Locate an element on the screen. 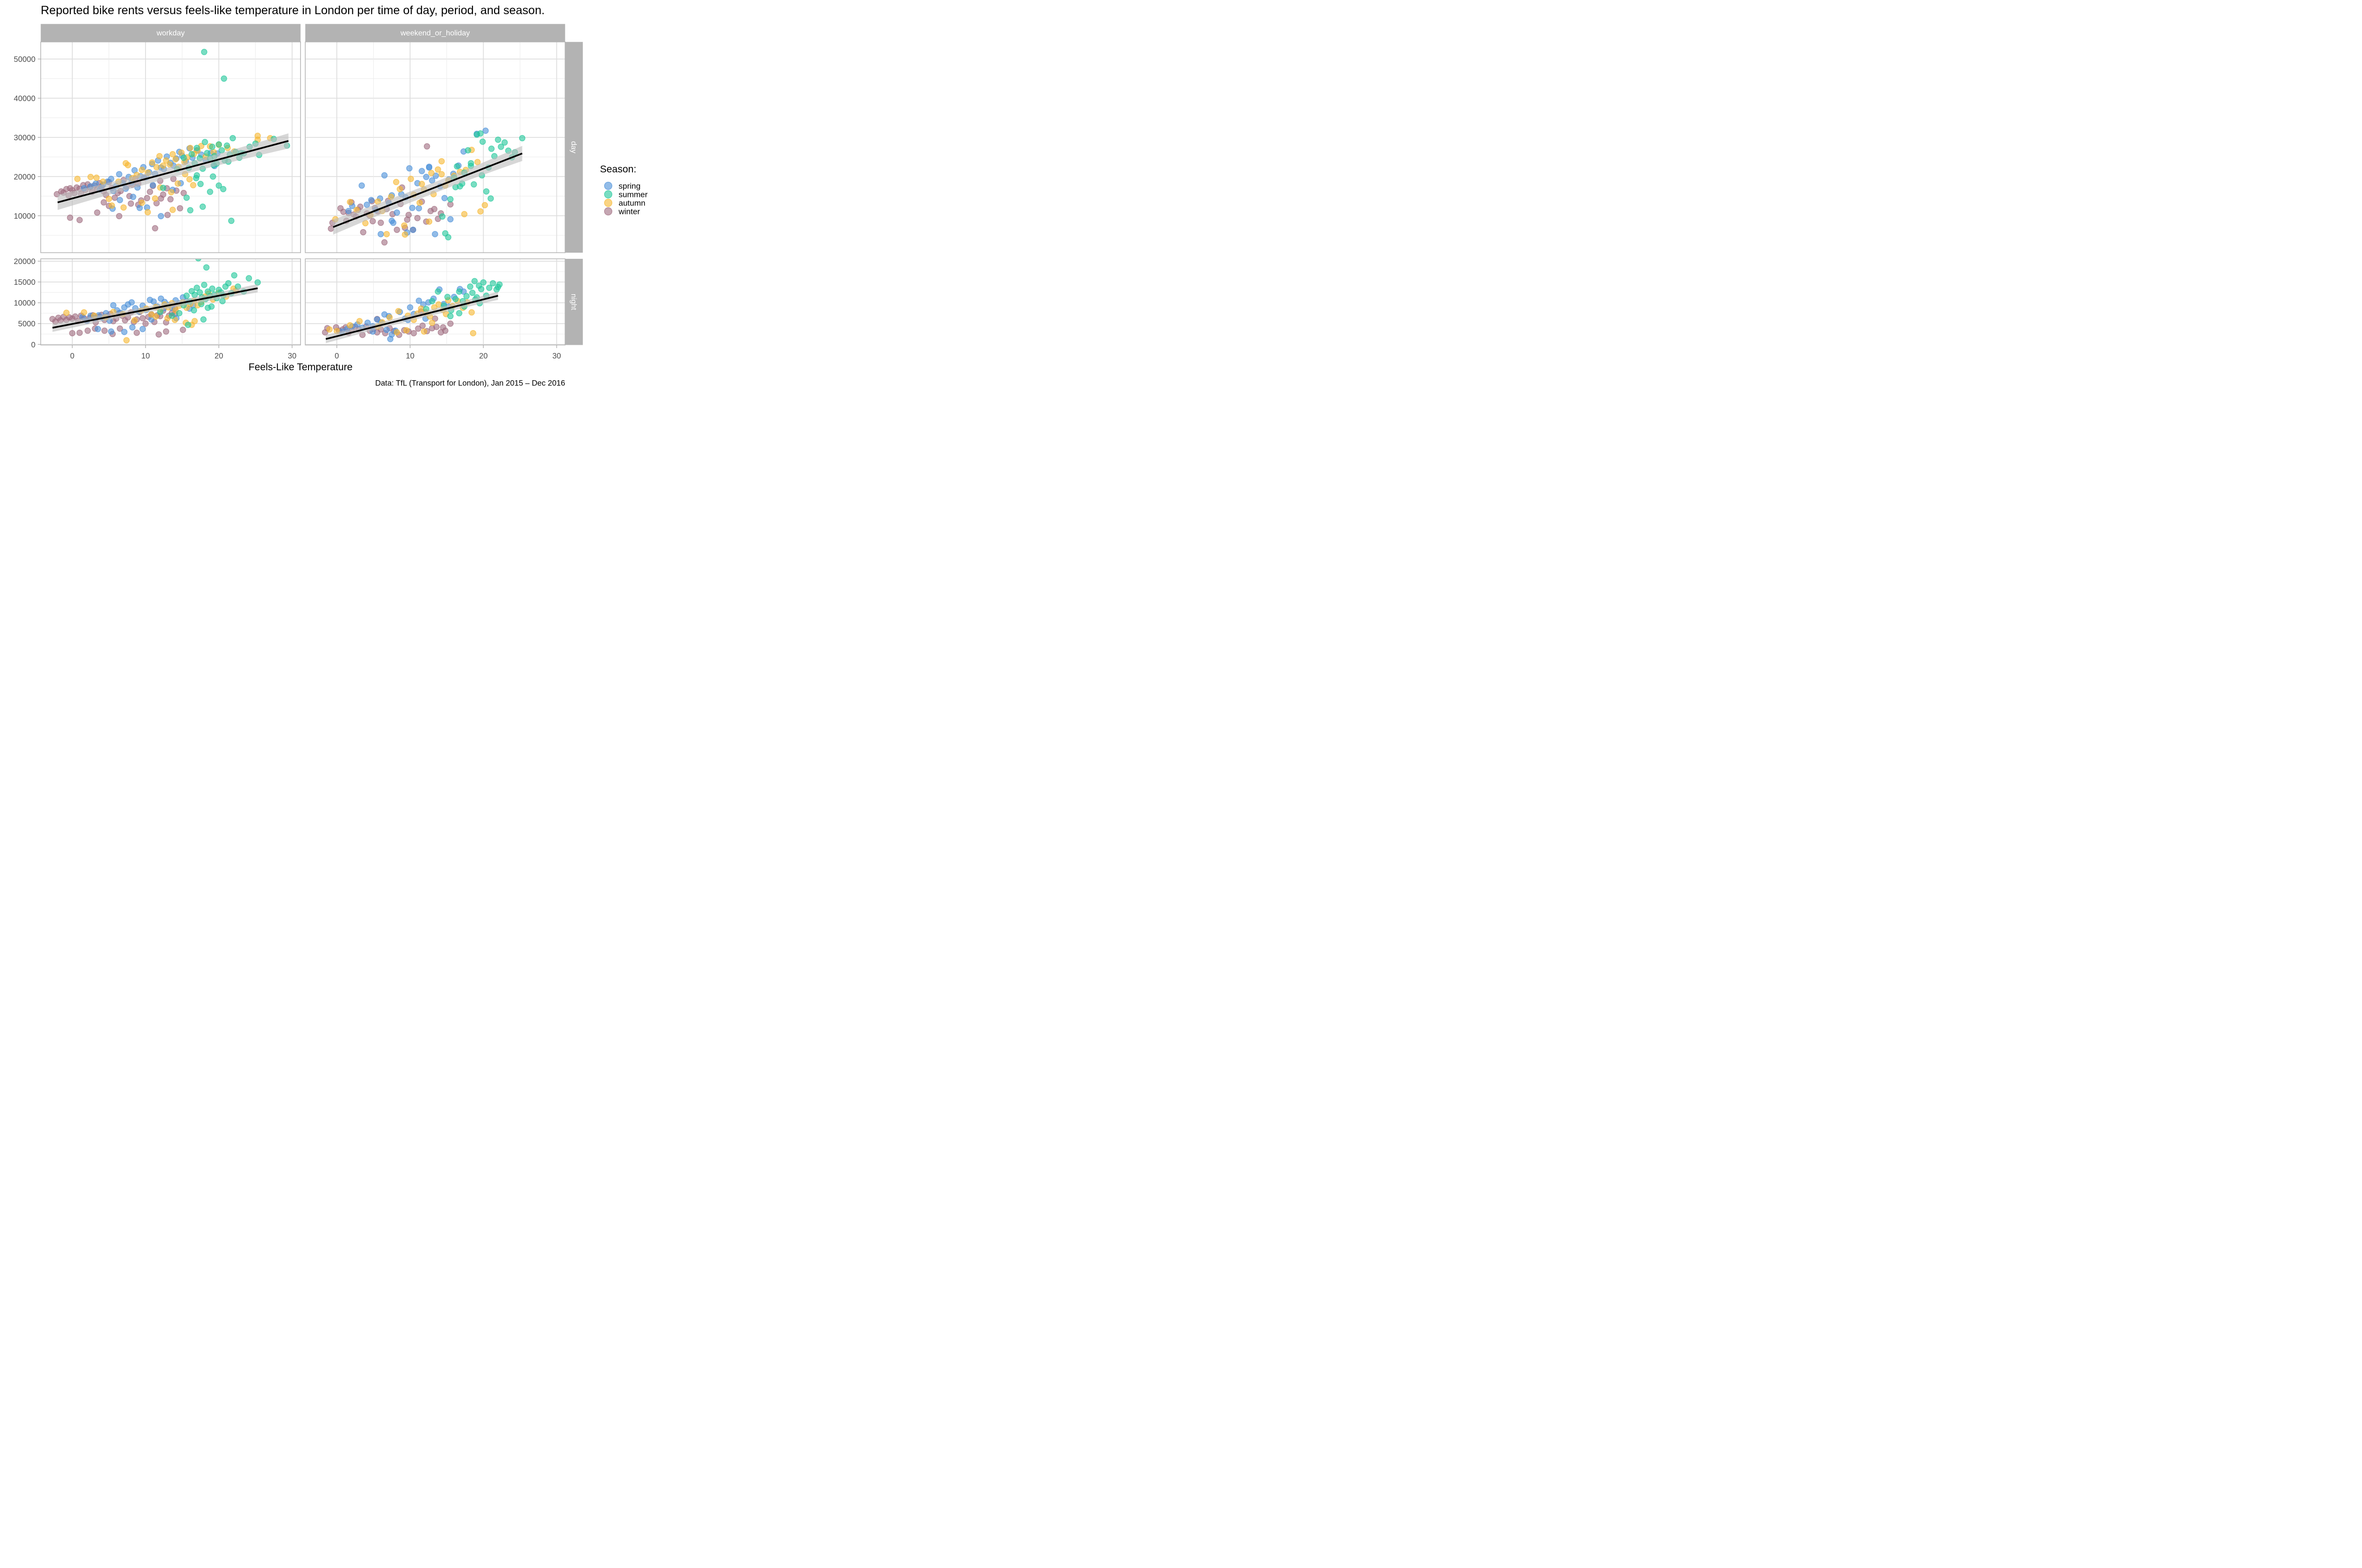  legend: Season: spring summer autumn winter is located at coordinates (624, 190).